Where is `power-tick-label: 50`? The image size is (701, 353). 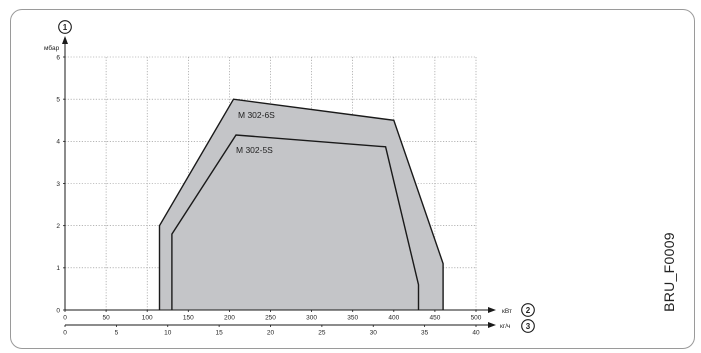
power-tick-label: 50 is located at coordinates (106, 318).